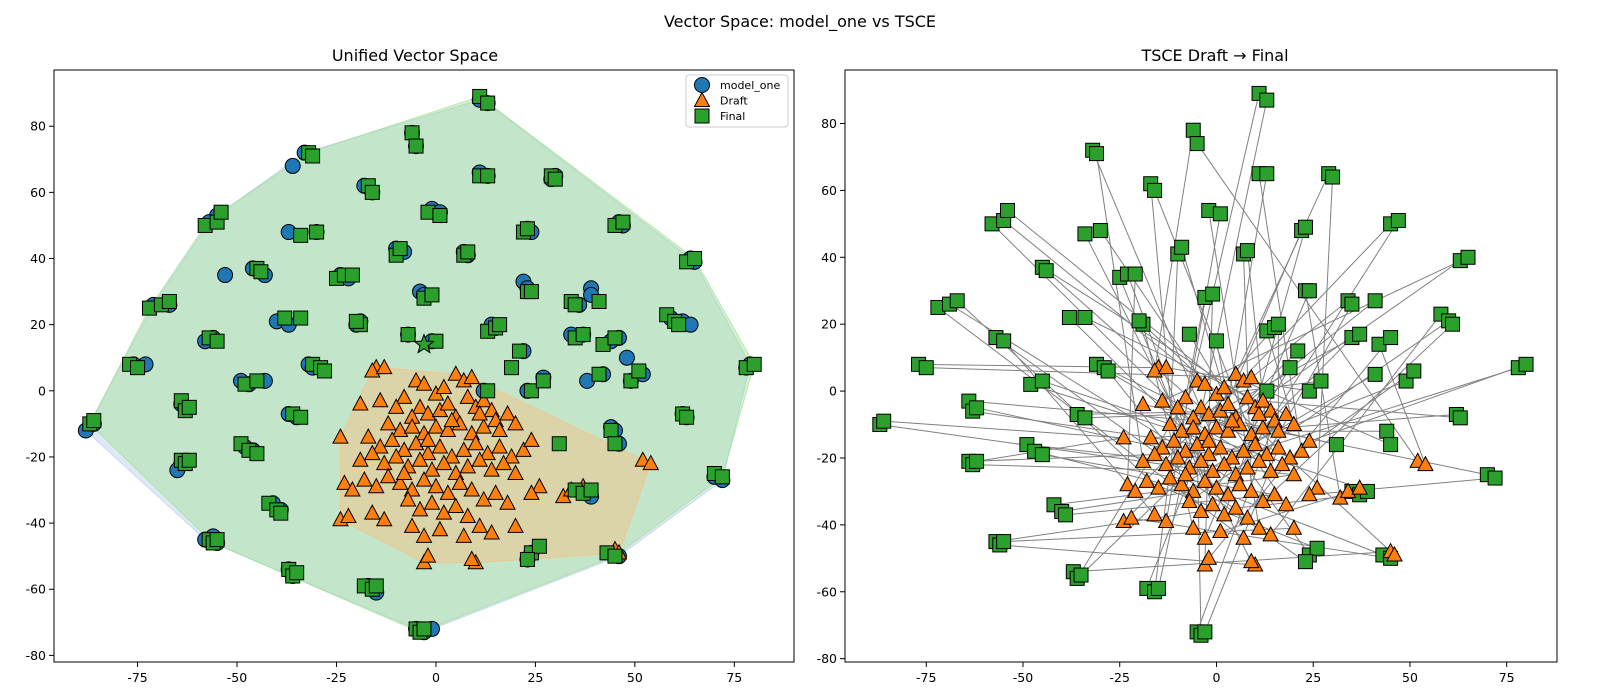  What do you see at coordinates (829, 324) in the screenshot?
I see `right-y-tick-label: 20` at bounding box center [829, 324].